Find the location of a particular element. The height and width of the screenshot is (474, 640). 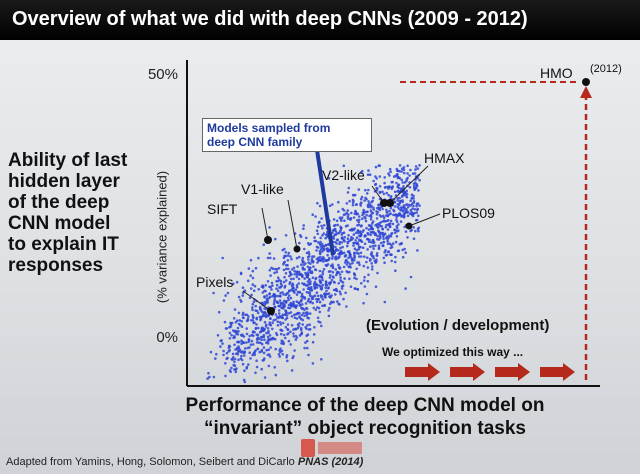

arrow-right-icon is located at coordinates (467, 372).